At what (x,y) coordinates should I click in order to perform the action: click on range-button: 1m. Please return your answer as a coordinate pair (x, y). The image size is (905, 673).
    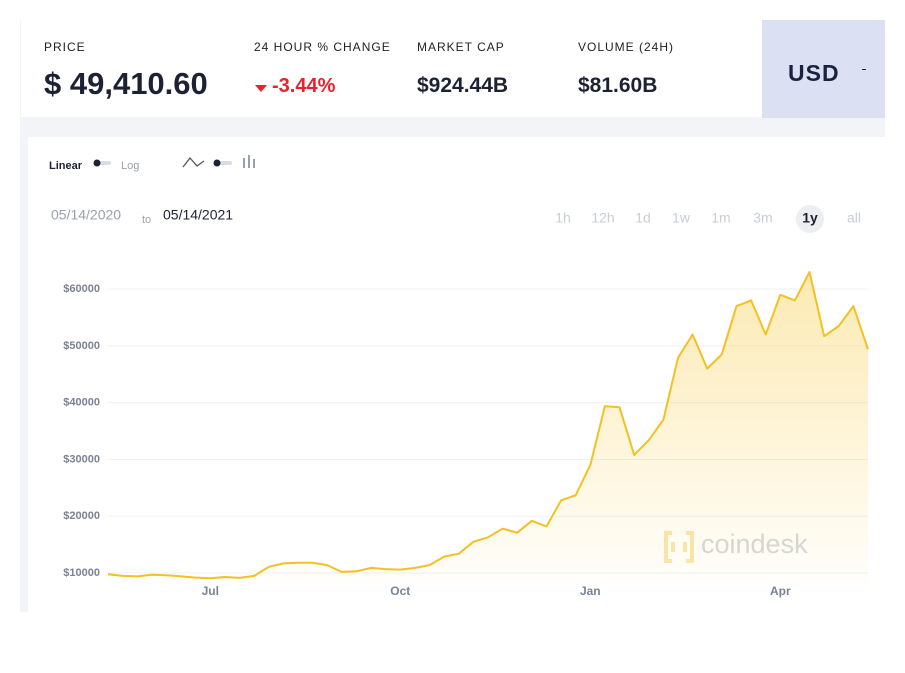
    Looking at the image, I should click on (720, 218).